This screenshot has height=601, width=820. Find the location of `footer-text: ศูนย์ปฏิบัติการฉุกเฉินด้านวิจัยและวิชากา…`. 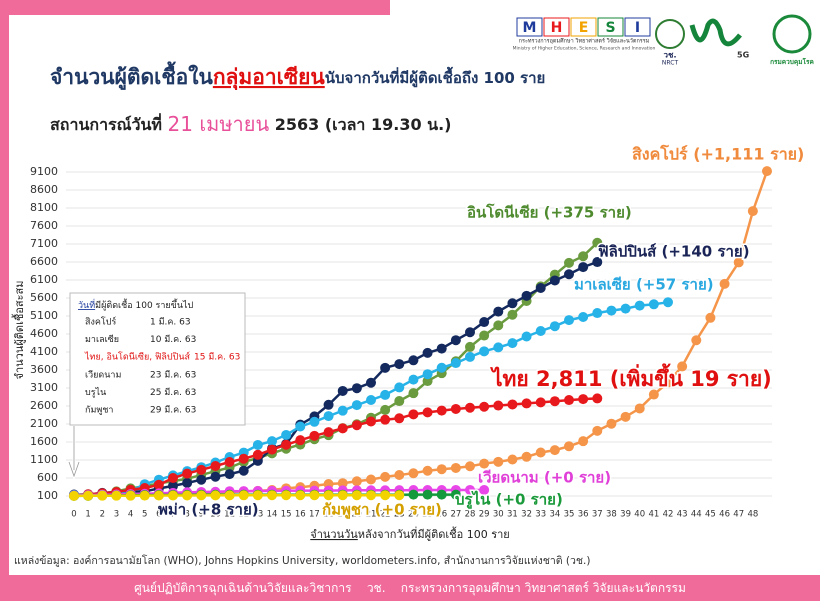

footer-text: ศูนย์ปฏิบัติการฉุกเฉินด้านวิจัยและวิชากา… is located at coordinates (410, 588).